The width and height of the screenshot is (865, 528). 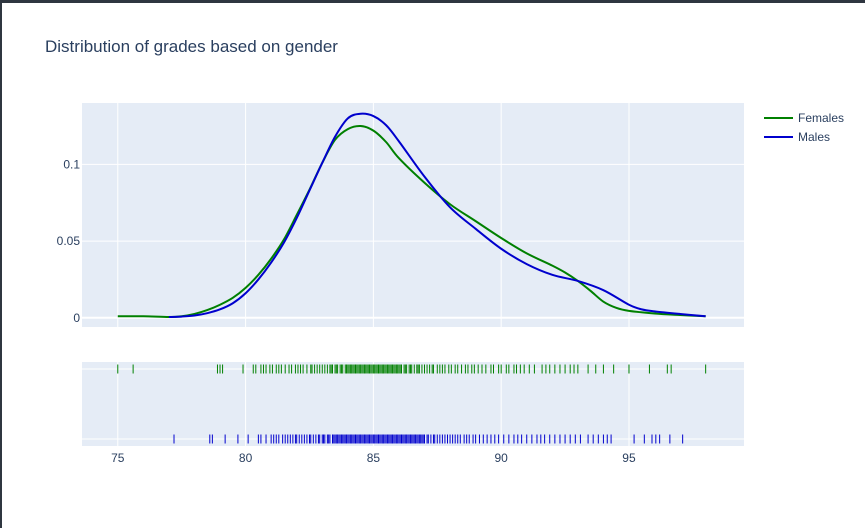 I want to click on window-left-border, so click(x=1, y=264).